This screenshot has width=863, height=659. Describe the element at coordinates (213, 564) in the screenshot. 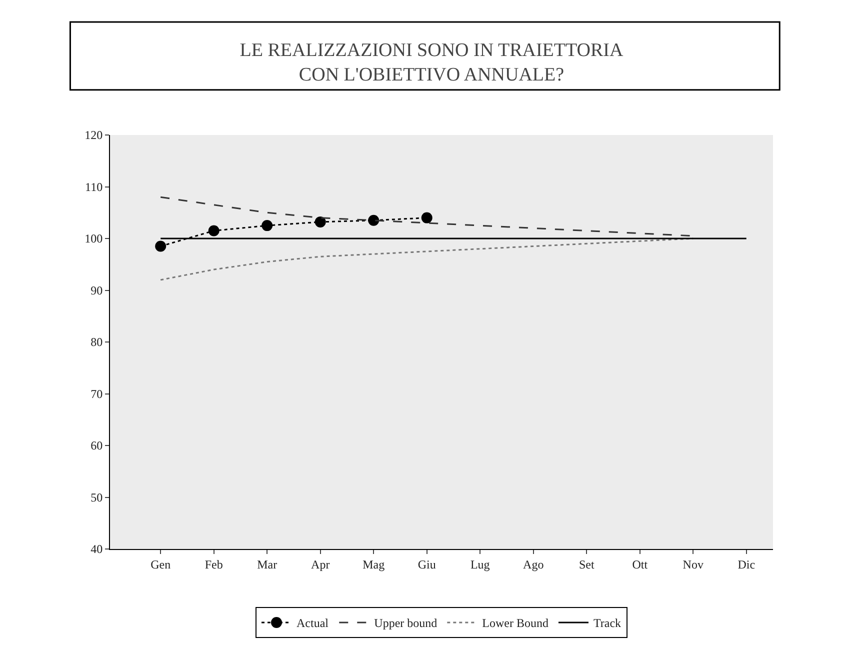

I see `x-tick-label: Feb` at that location.